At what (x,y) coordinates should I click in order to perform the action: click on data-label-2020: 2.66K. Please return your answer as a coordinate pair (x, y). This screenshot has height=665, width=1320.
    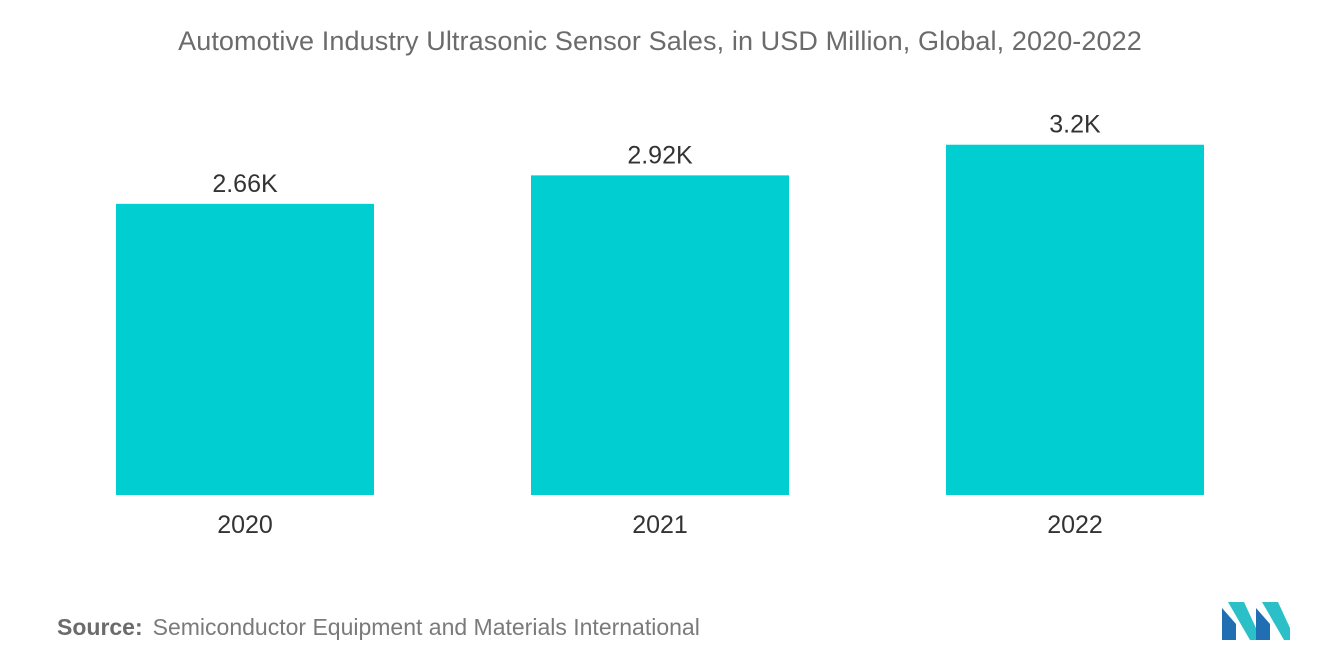
    Looking at the image, I should click on (245, 184).